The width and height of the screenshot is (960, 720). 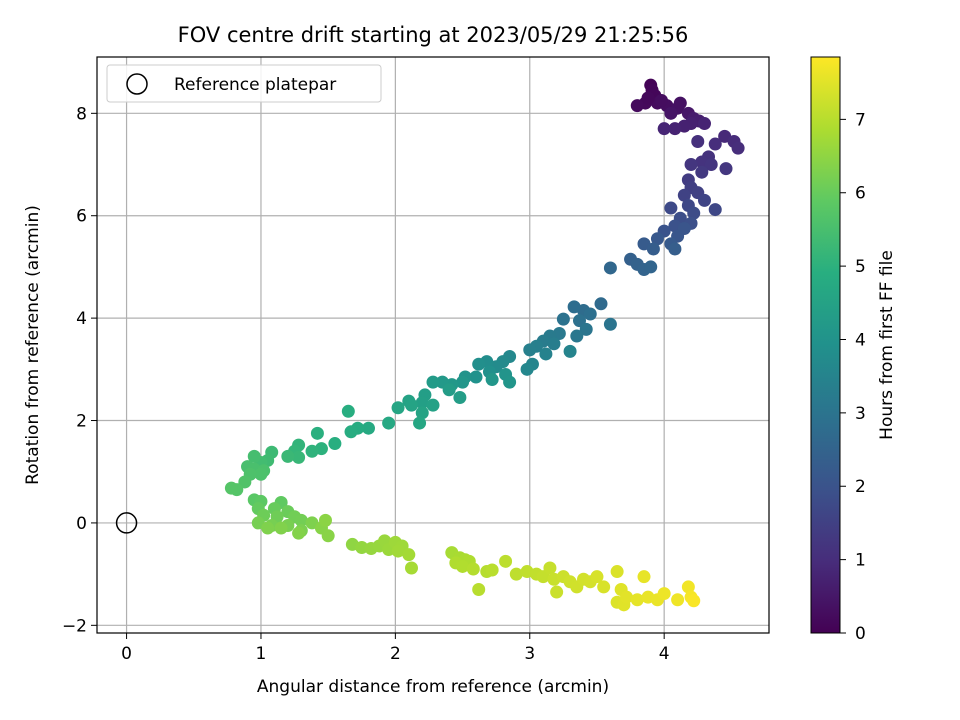 I want to click on colorbar-tick-label: 3, so click(x=860, y=414).